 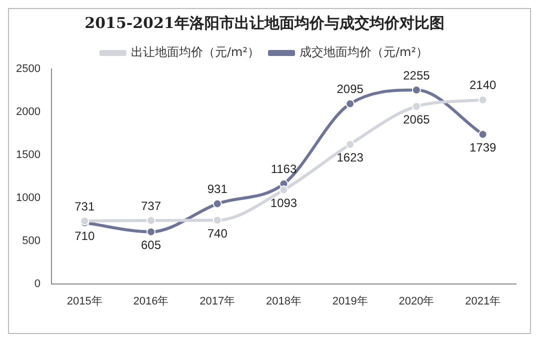 I want to click on x-tick-label: 2019年, so click(x=350, y=301).